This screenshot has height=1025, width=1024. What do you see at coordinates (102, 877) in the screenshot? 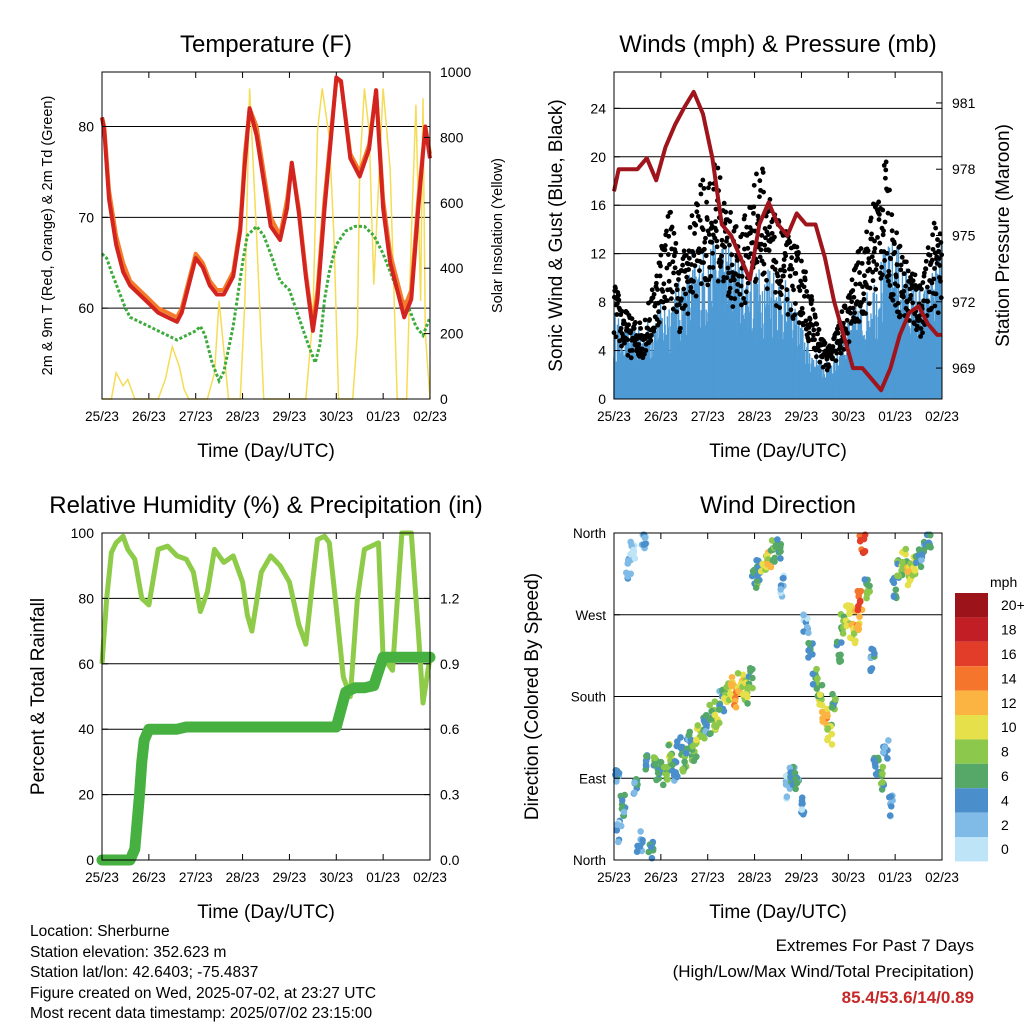
I see `x-tick-label: 25/23` at bounding box center [102, 877].